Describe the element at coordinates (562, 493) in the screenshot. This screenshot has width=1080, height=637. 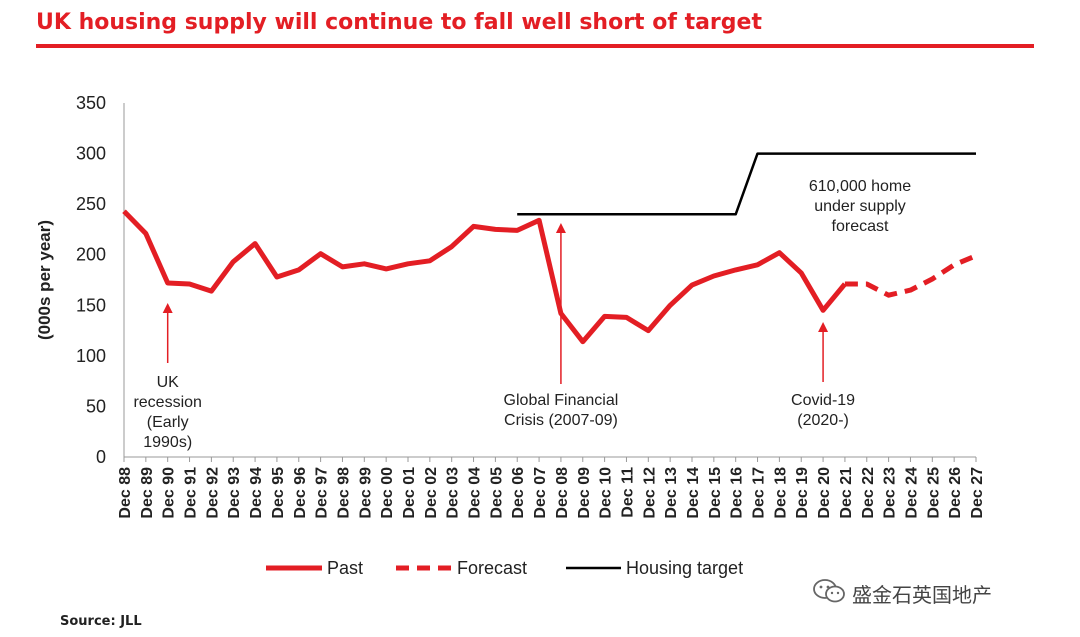
I see `x-tick-label: Dec 08` at that location.